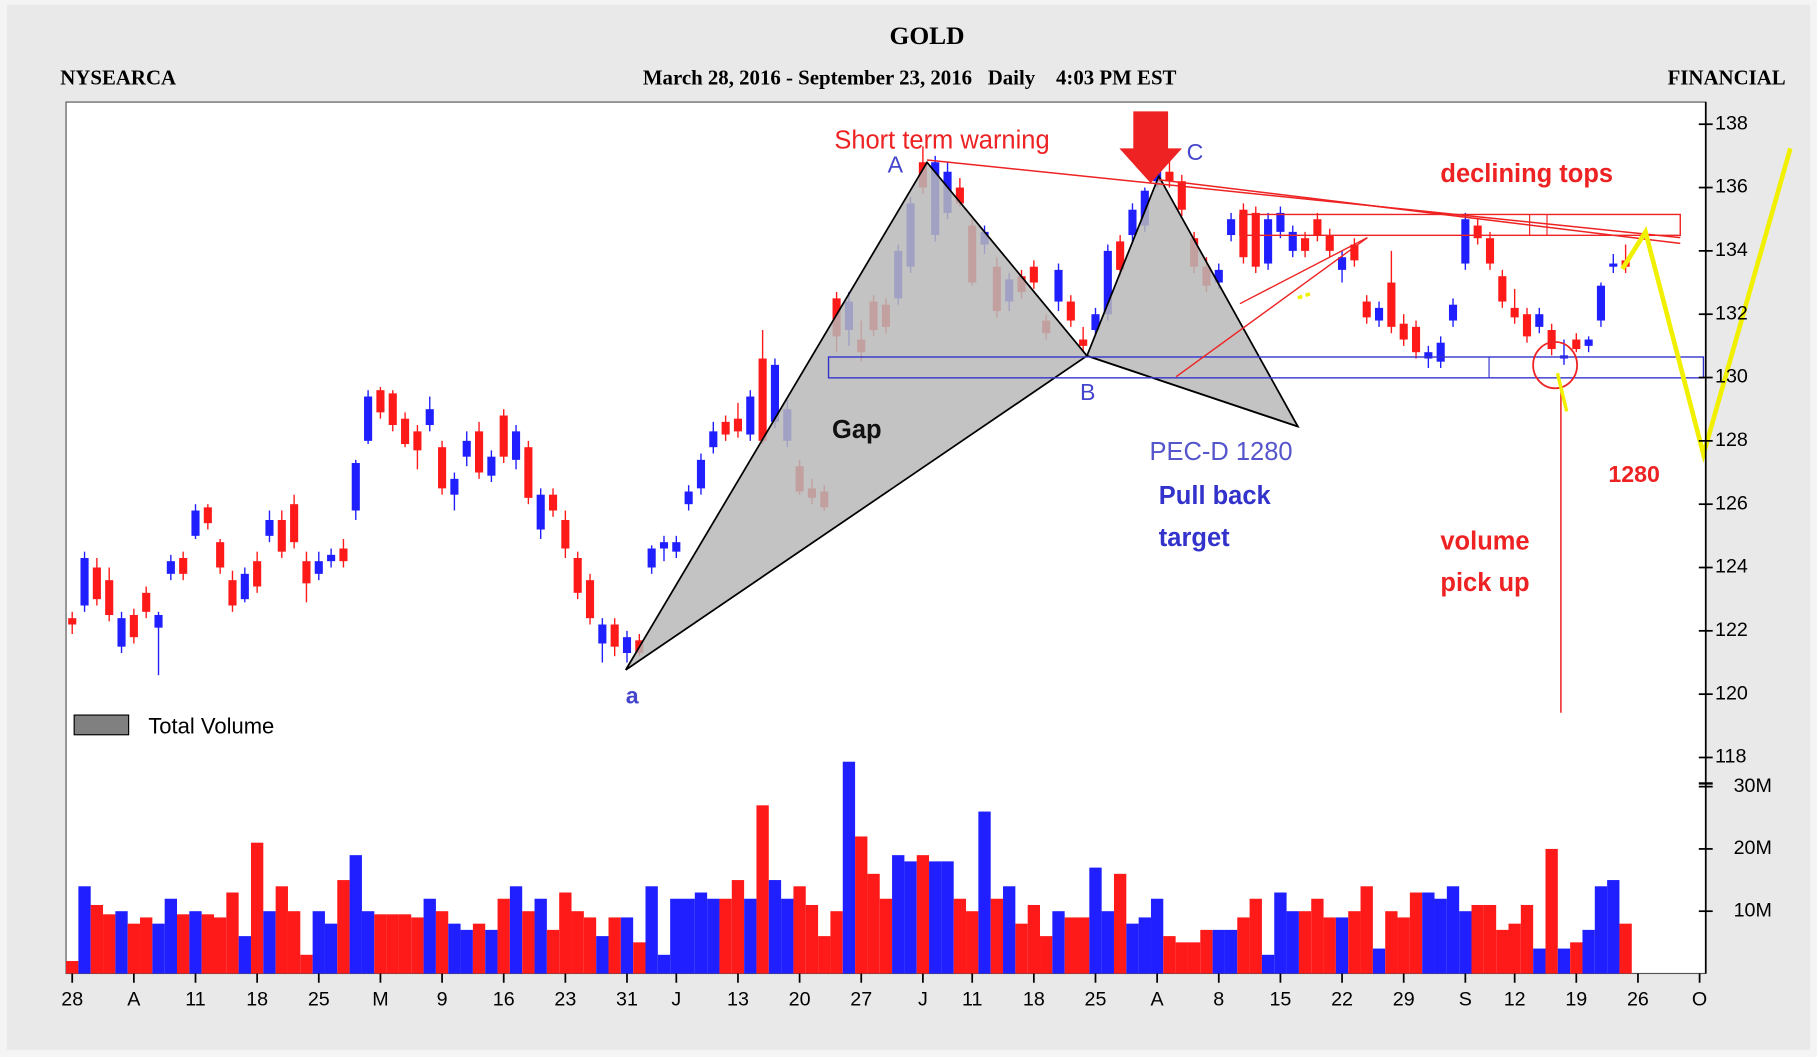  I want to click on x-tick-label: J, so click(676, 999).